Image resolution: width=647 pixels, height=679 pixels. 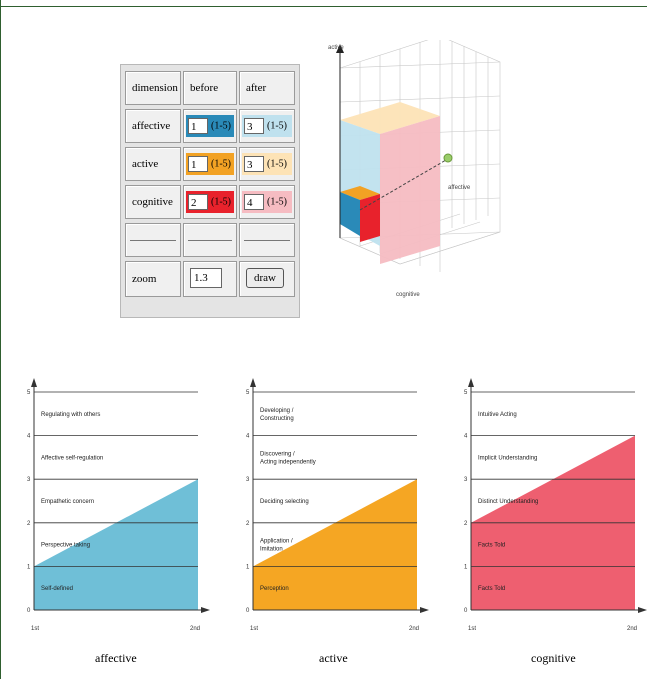 What do you see at coordinates (254, 164) in the screenshot?
I see `active-after-input: 3` at bounding box center [254, 164].